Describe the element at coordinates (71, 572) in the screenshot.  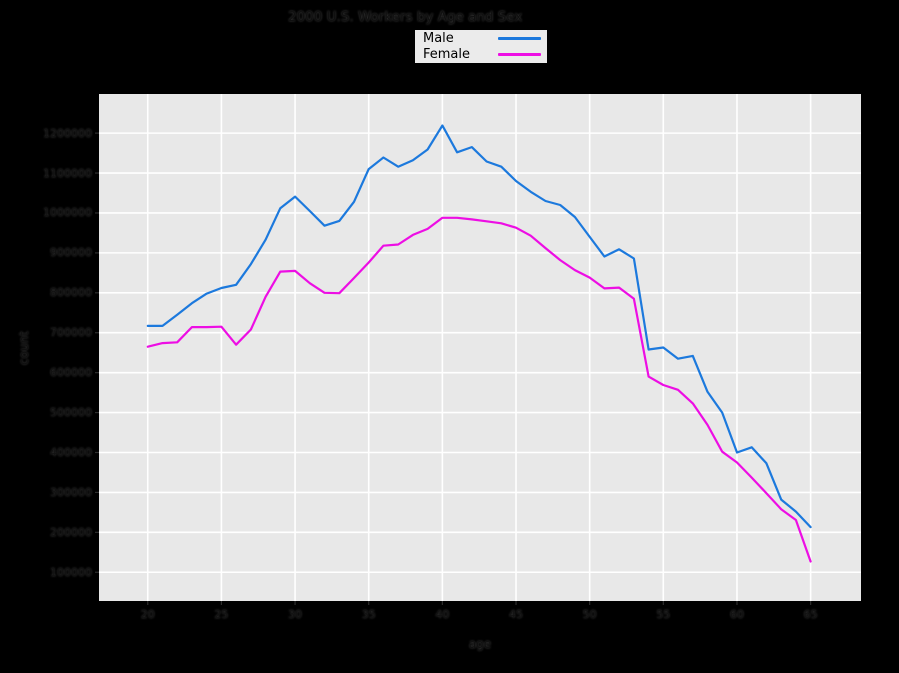
I see `ytick-label-100000: 100000` at that location.